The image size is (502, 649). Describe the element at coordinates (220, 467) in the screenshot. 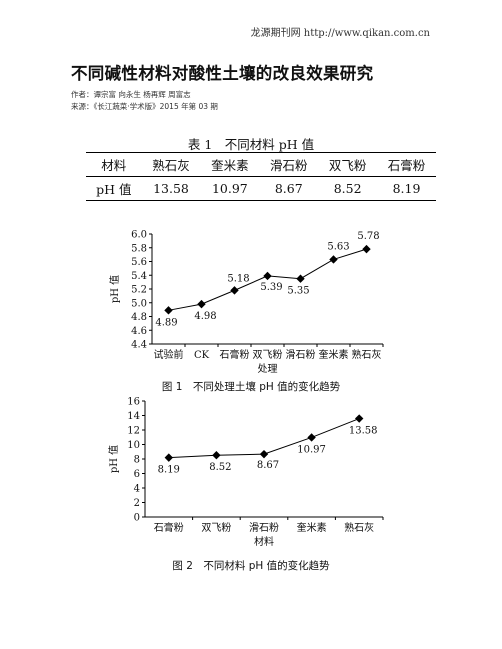

I see `data-label: 8.52` at that location.